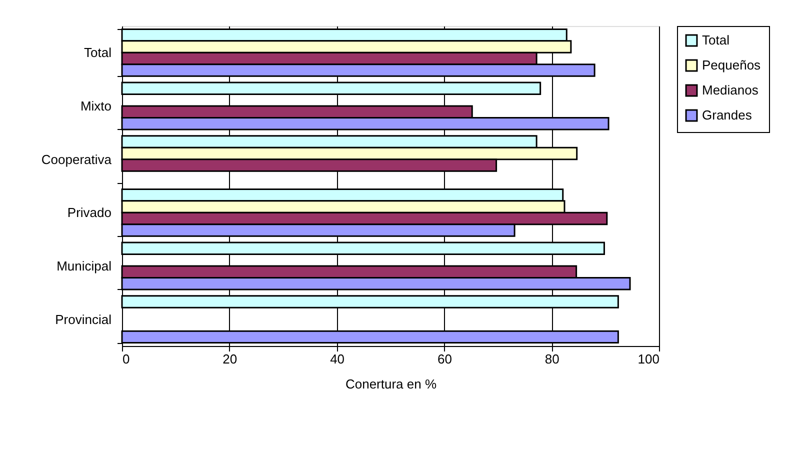 Image resolution: width=804 pixels, height=467 pixels. I want to click on y-tick-label: Provincial, so click(83, 319).